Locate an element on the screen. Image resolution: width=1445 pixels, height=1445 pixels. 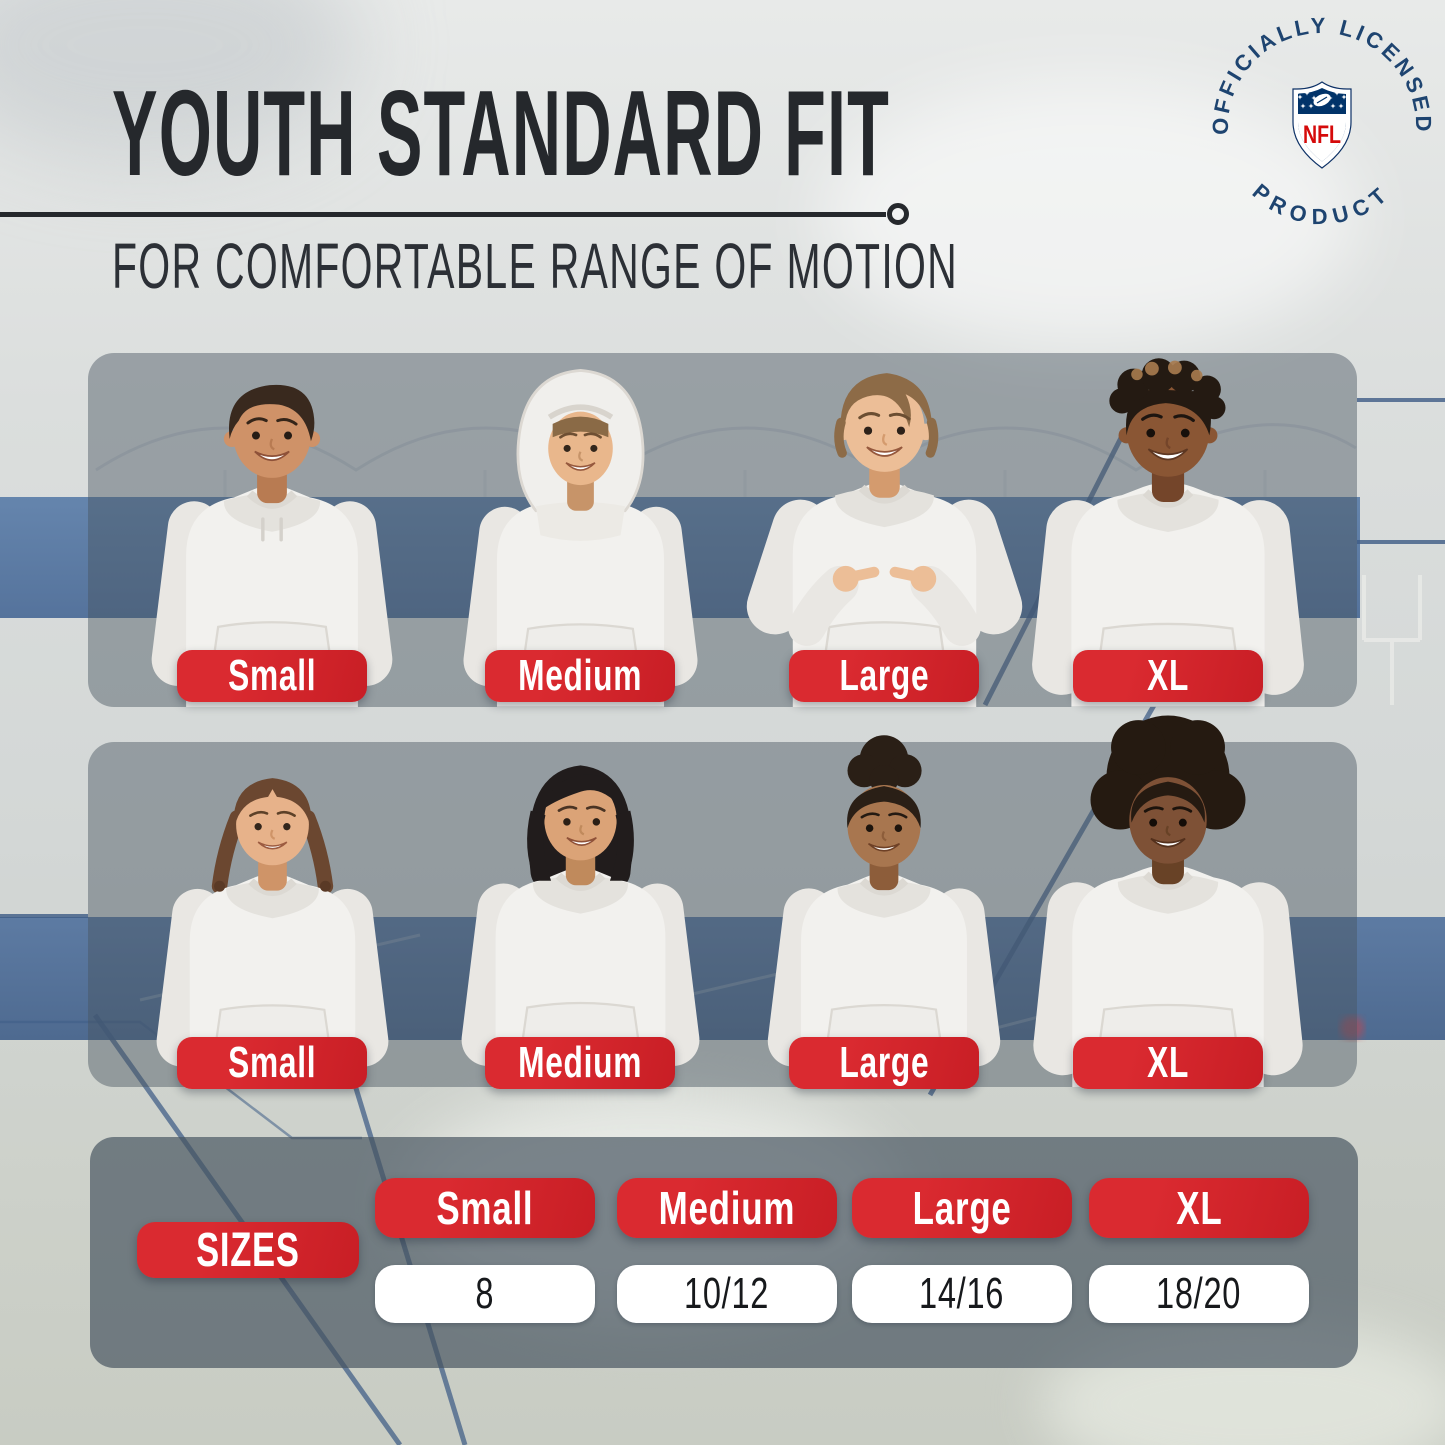
goalpost-lines is located at coordinates (1392, 640).